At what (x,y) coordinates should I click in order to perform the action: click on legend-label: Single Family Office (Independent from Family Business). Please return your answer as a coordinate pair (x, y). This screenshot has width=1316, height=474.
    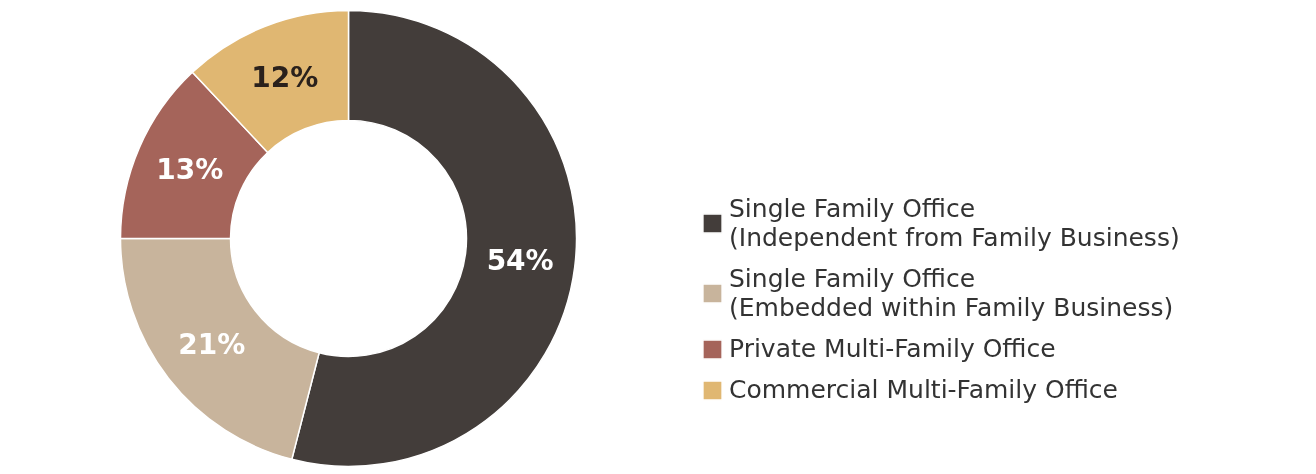
    Looking at the image, I should click on (954, 223).